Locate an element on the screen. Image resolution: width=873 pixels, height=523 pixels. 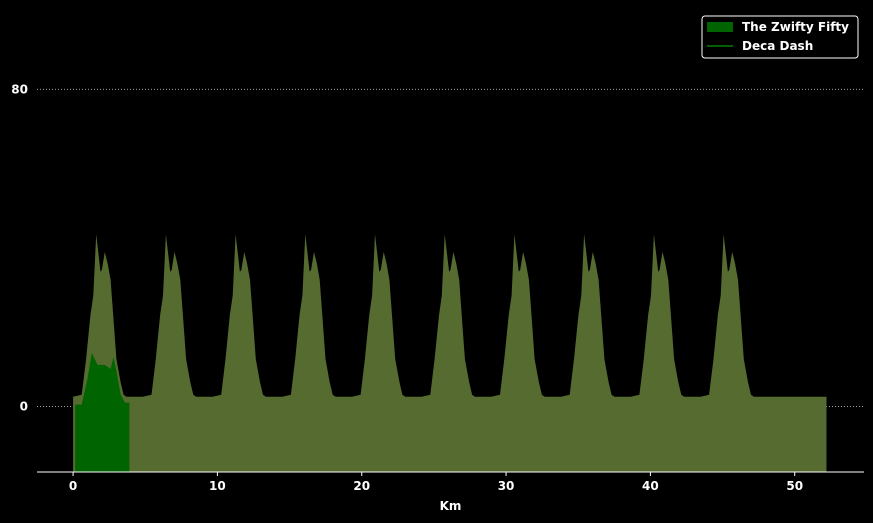
legend-box is located at coordinates (780, 37).